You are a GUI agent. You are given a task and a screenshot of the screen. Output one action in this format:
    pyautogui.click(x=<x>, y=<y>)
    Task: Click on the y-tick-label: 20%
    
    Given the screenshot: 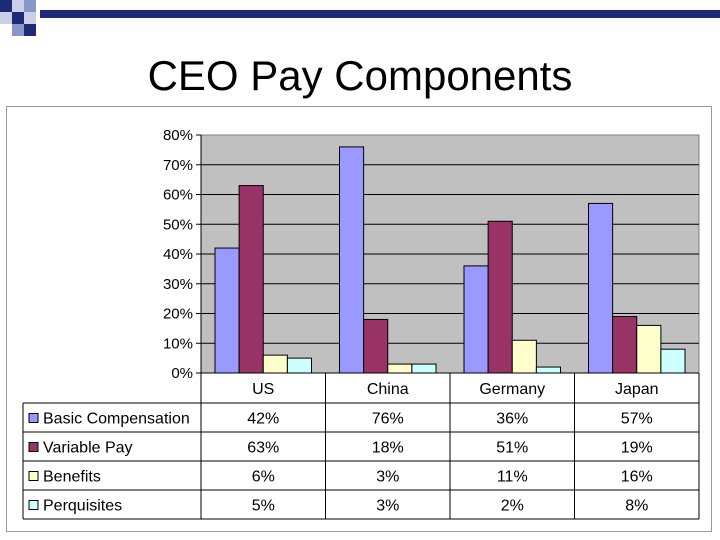 What is the action you would take?
    pyautogui.click(x=178, y=314)
    